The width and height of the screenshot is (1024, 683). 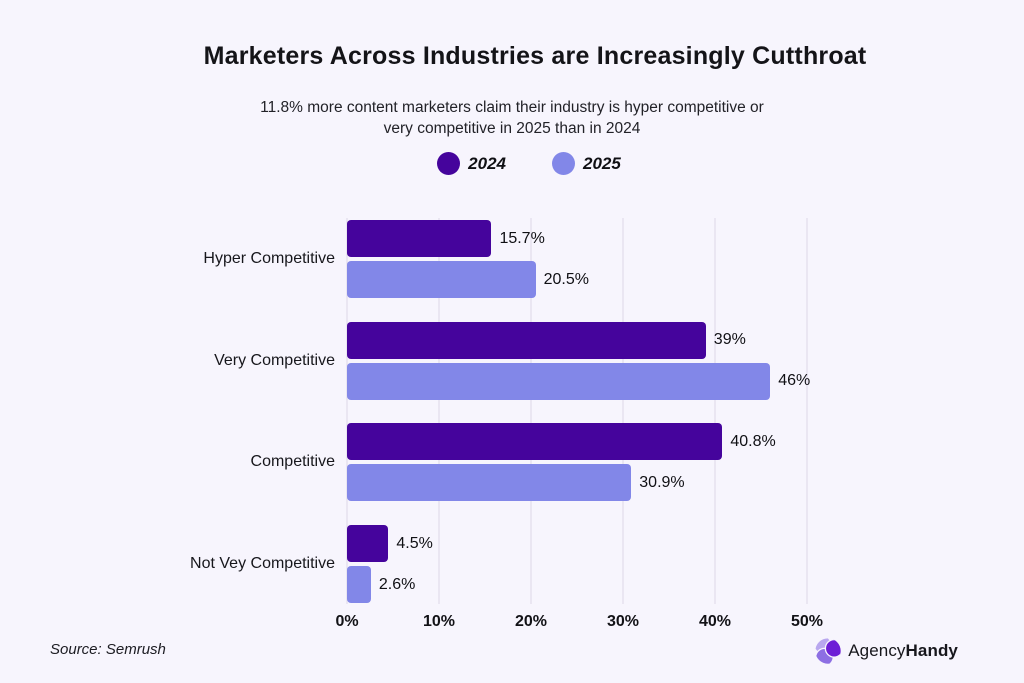 I want to click on category-group-hyper-competitive: Hyper Competitive 15.7% 20.5%, so click(x=505, y=259).